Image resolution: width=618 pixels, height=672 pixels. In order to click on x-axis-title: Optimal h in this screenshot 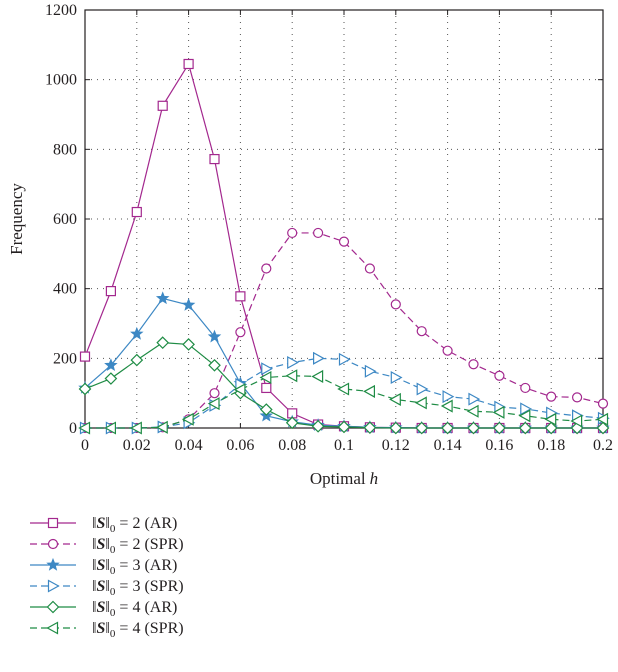, I will do `click(344, 478)`.